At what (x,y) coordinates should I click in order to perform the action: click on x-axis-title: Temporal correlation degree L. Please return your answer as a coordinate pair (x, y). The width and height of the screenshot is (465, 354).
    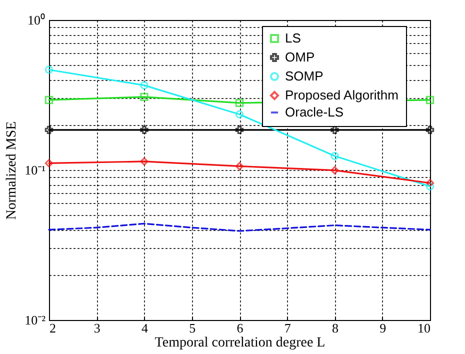
    Looking at the image, I should click on (240, 343).